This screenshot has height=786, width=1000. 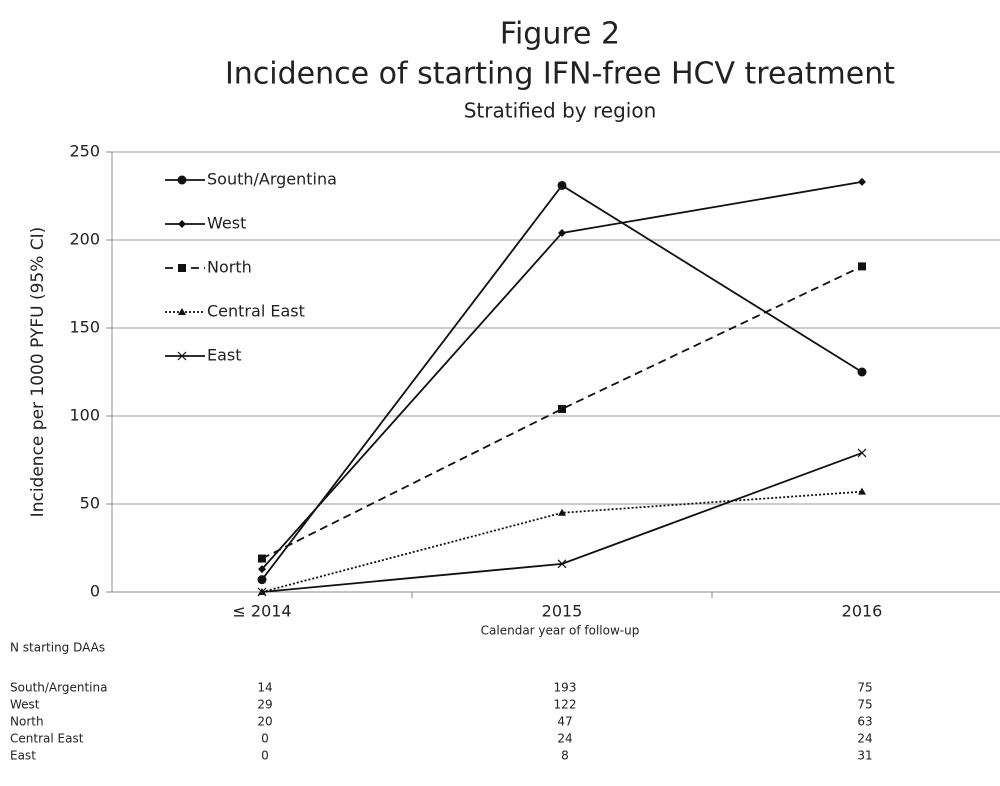 What do you see at coordinates (864, 756) in the screenshot?
I see `table-cell: 31` at bounding box center [864, 756].